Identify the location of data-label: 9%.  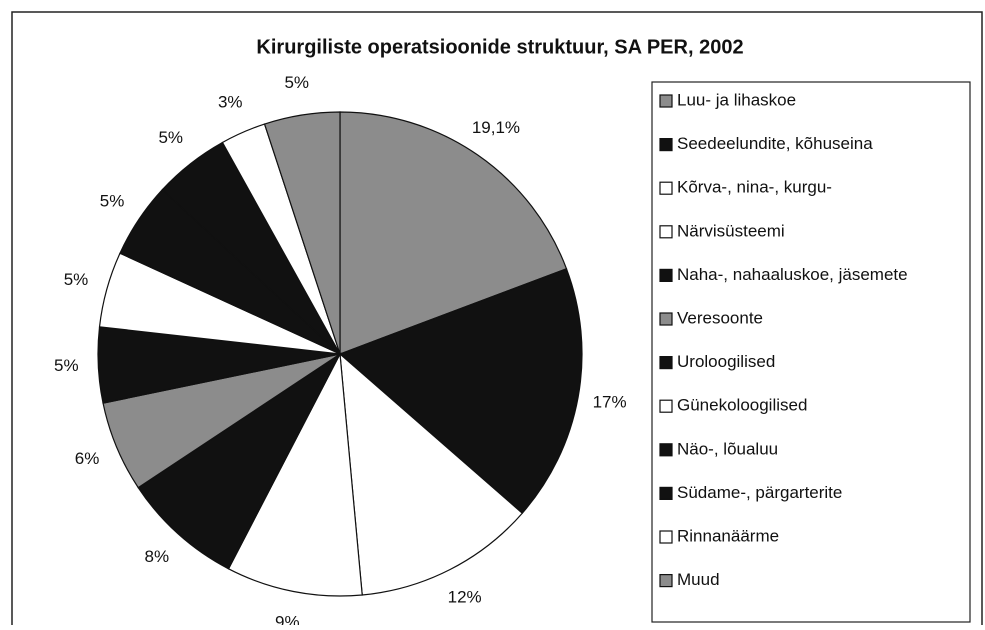
(287, 618).